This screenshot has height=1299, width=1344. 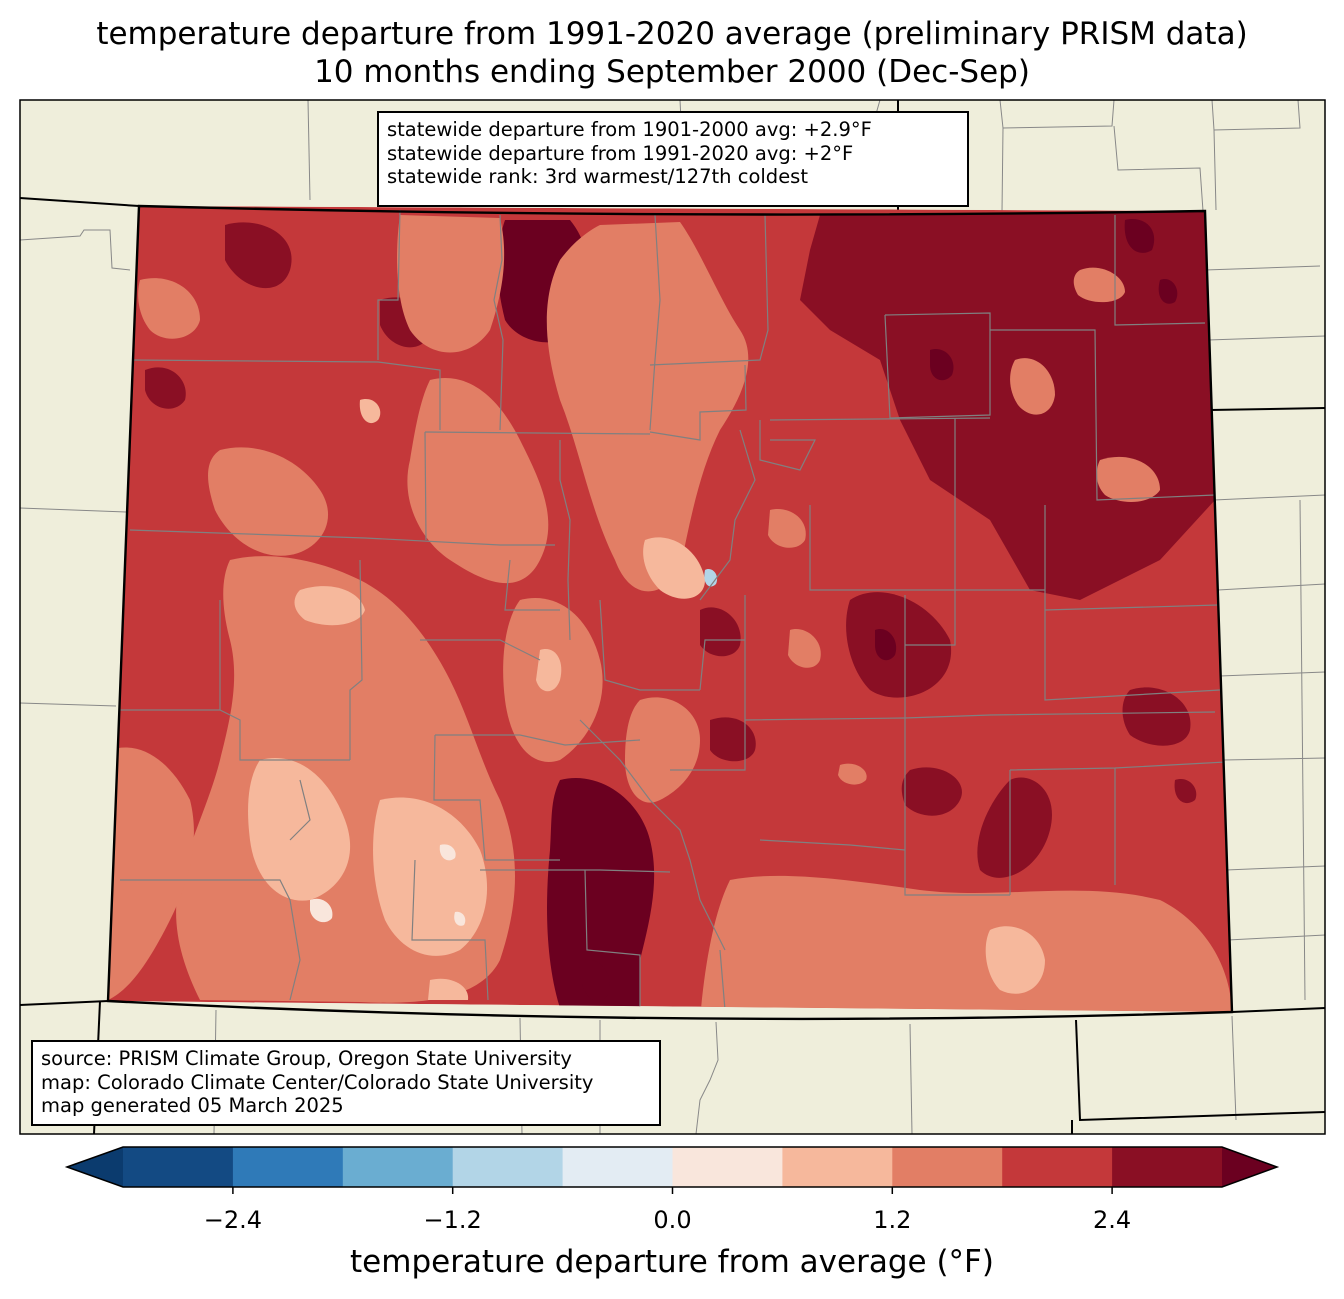 What do you see at coordinates (192, 1105) in the screenshot?
I see `generated-date-line: map generated 05 March 2025` at bounding box center [192, 1105].